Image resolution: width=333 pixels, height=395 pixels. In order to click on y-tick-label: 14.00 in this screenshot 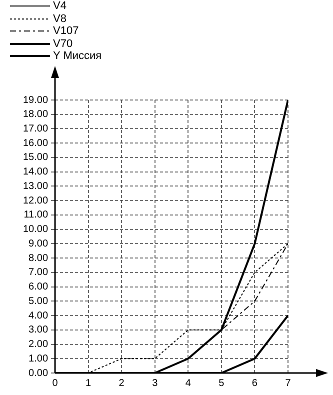, I will do `click(35, 172)`.